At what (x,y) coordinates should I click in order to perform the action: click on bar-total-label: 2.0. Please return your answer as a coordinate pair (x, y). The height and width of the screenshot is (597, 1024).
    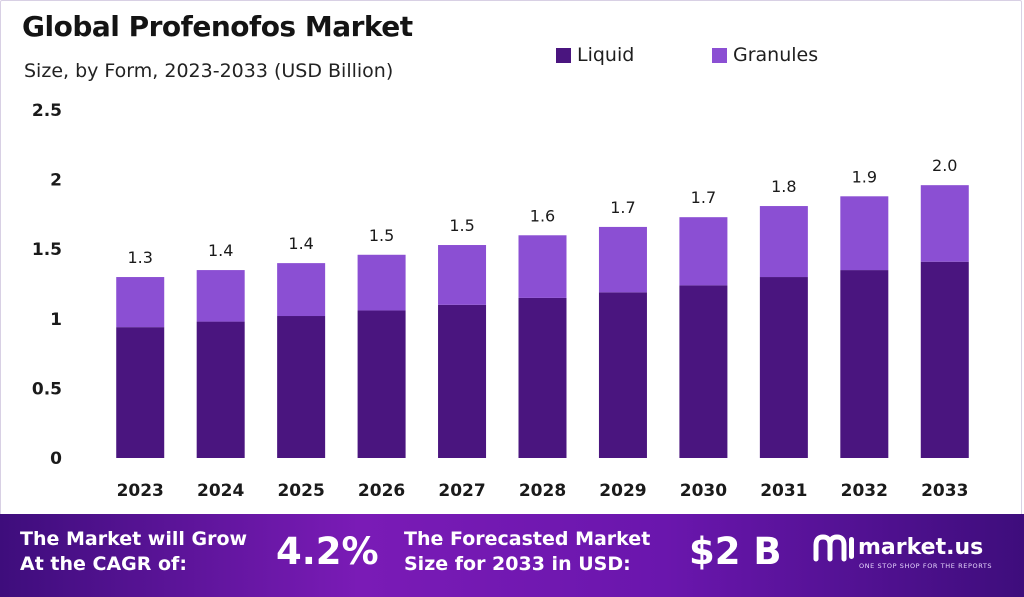
    Looking at the image, I should click on (944, 165).